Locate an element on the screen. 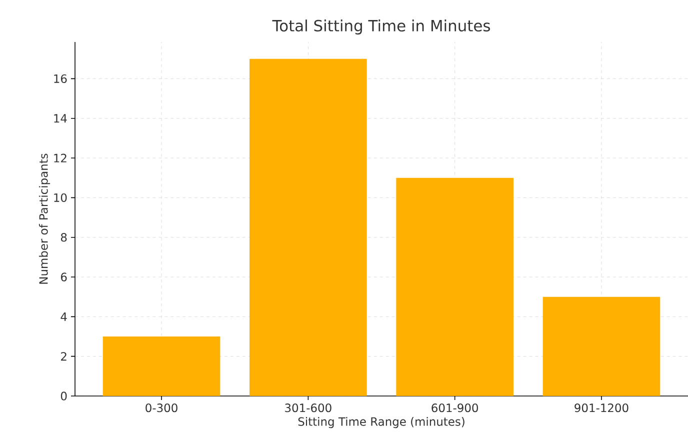 This screenshot has height=447, width=688. x-tick-label: 301-600 is located at coordinates (308, 408).